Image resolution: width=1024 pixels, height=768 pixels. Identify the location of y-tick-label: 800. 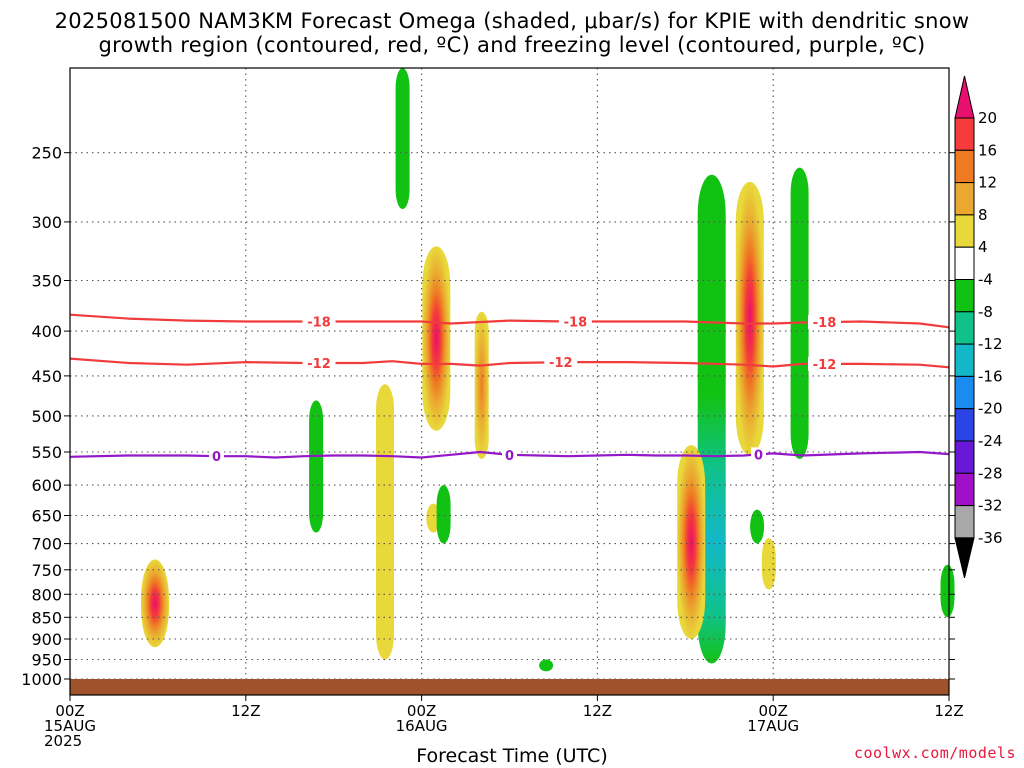
(46, 594).